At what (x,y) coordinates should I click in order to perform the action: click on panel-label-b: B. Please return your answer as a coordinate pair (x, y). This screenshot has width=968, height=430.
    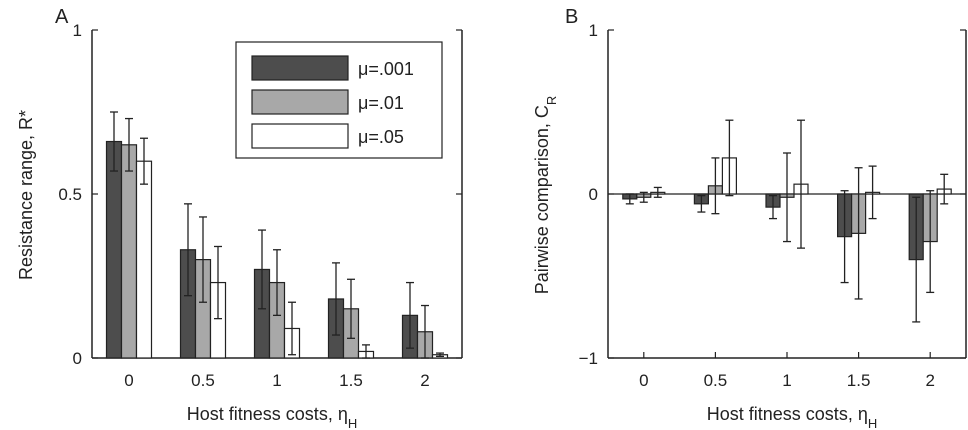
    Looking at the image, I should click on (571, 17).